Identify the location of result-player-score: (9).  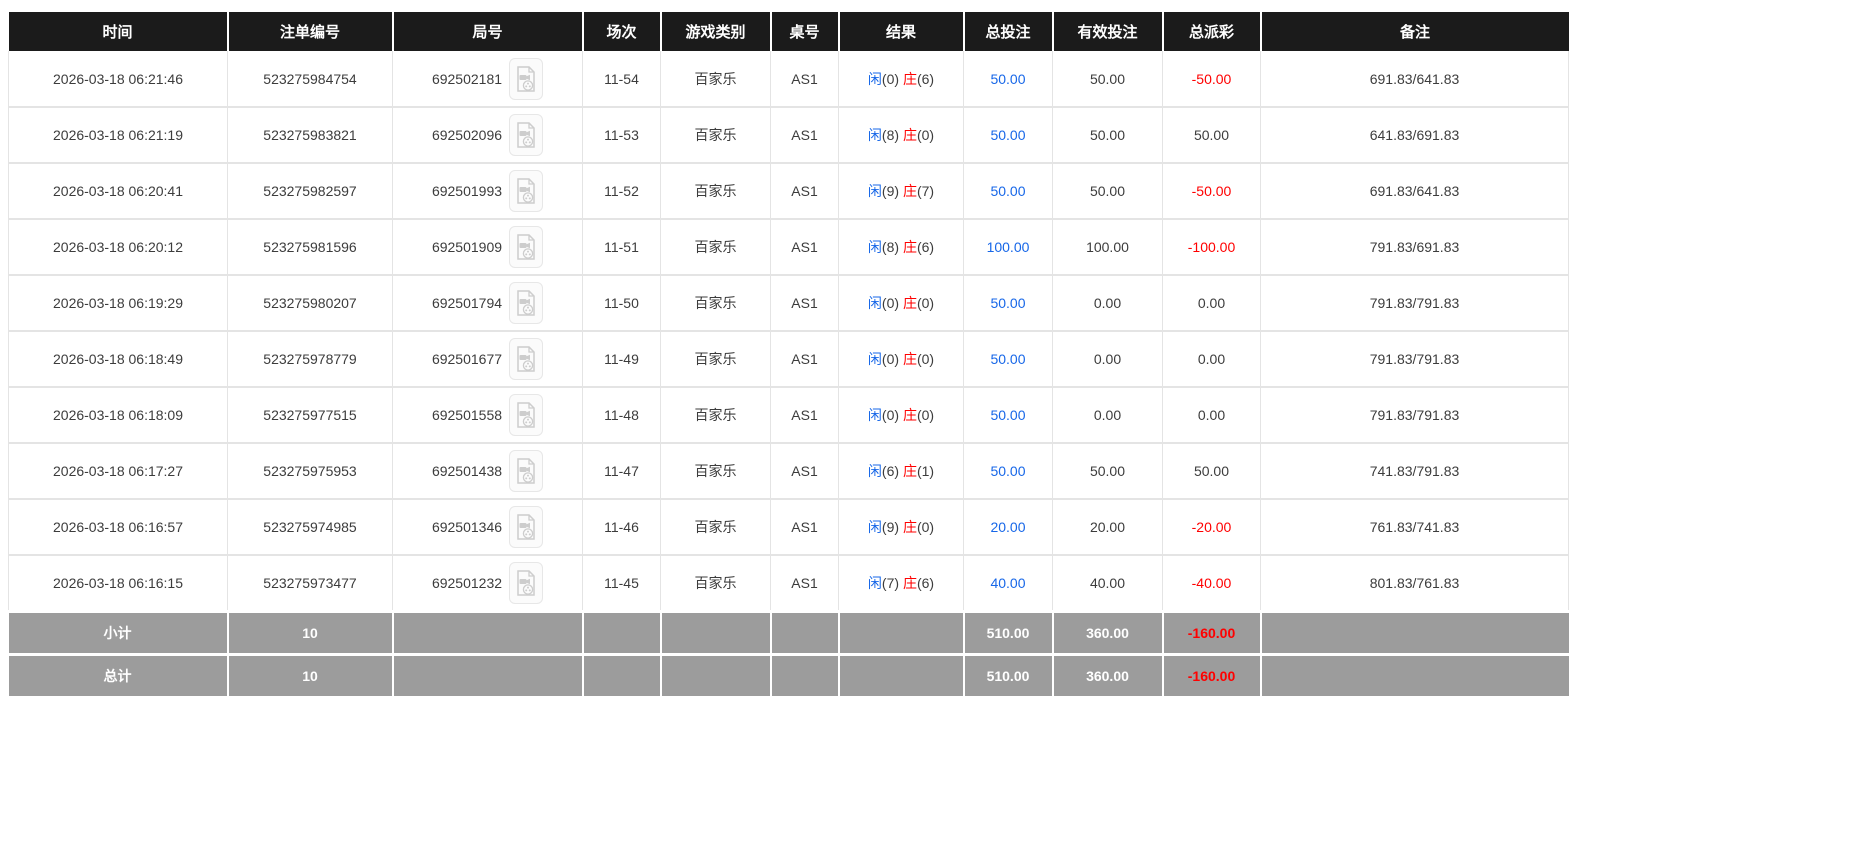
(890, 527).